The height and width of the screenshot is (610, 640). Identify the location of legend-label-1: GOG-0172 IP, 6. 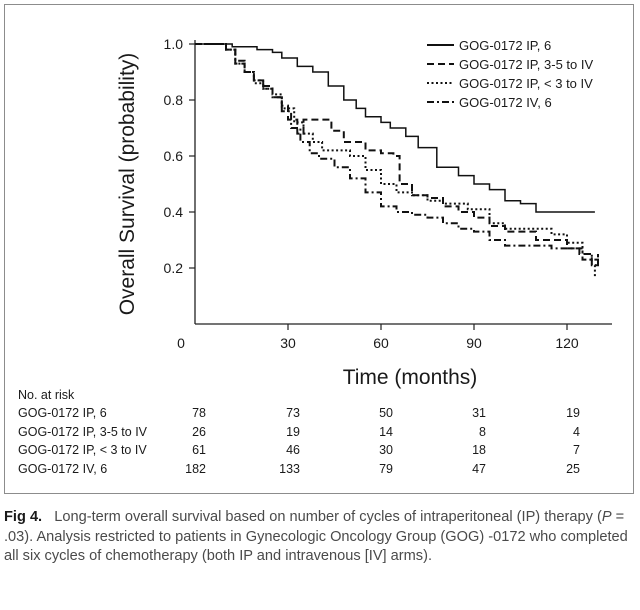
(505, 45).